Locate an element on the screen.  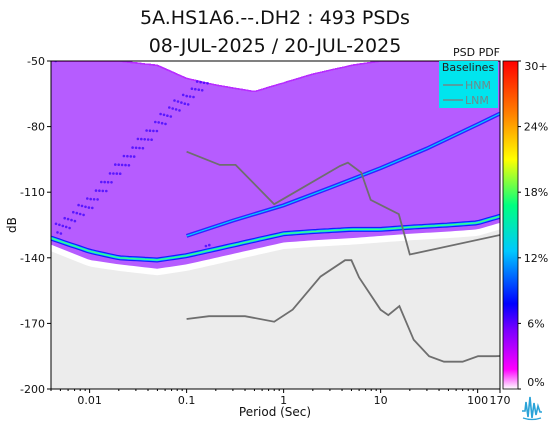
x-tick-label: 100 is located at coordinates (477, 400).